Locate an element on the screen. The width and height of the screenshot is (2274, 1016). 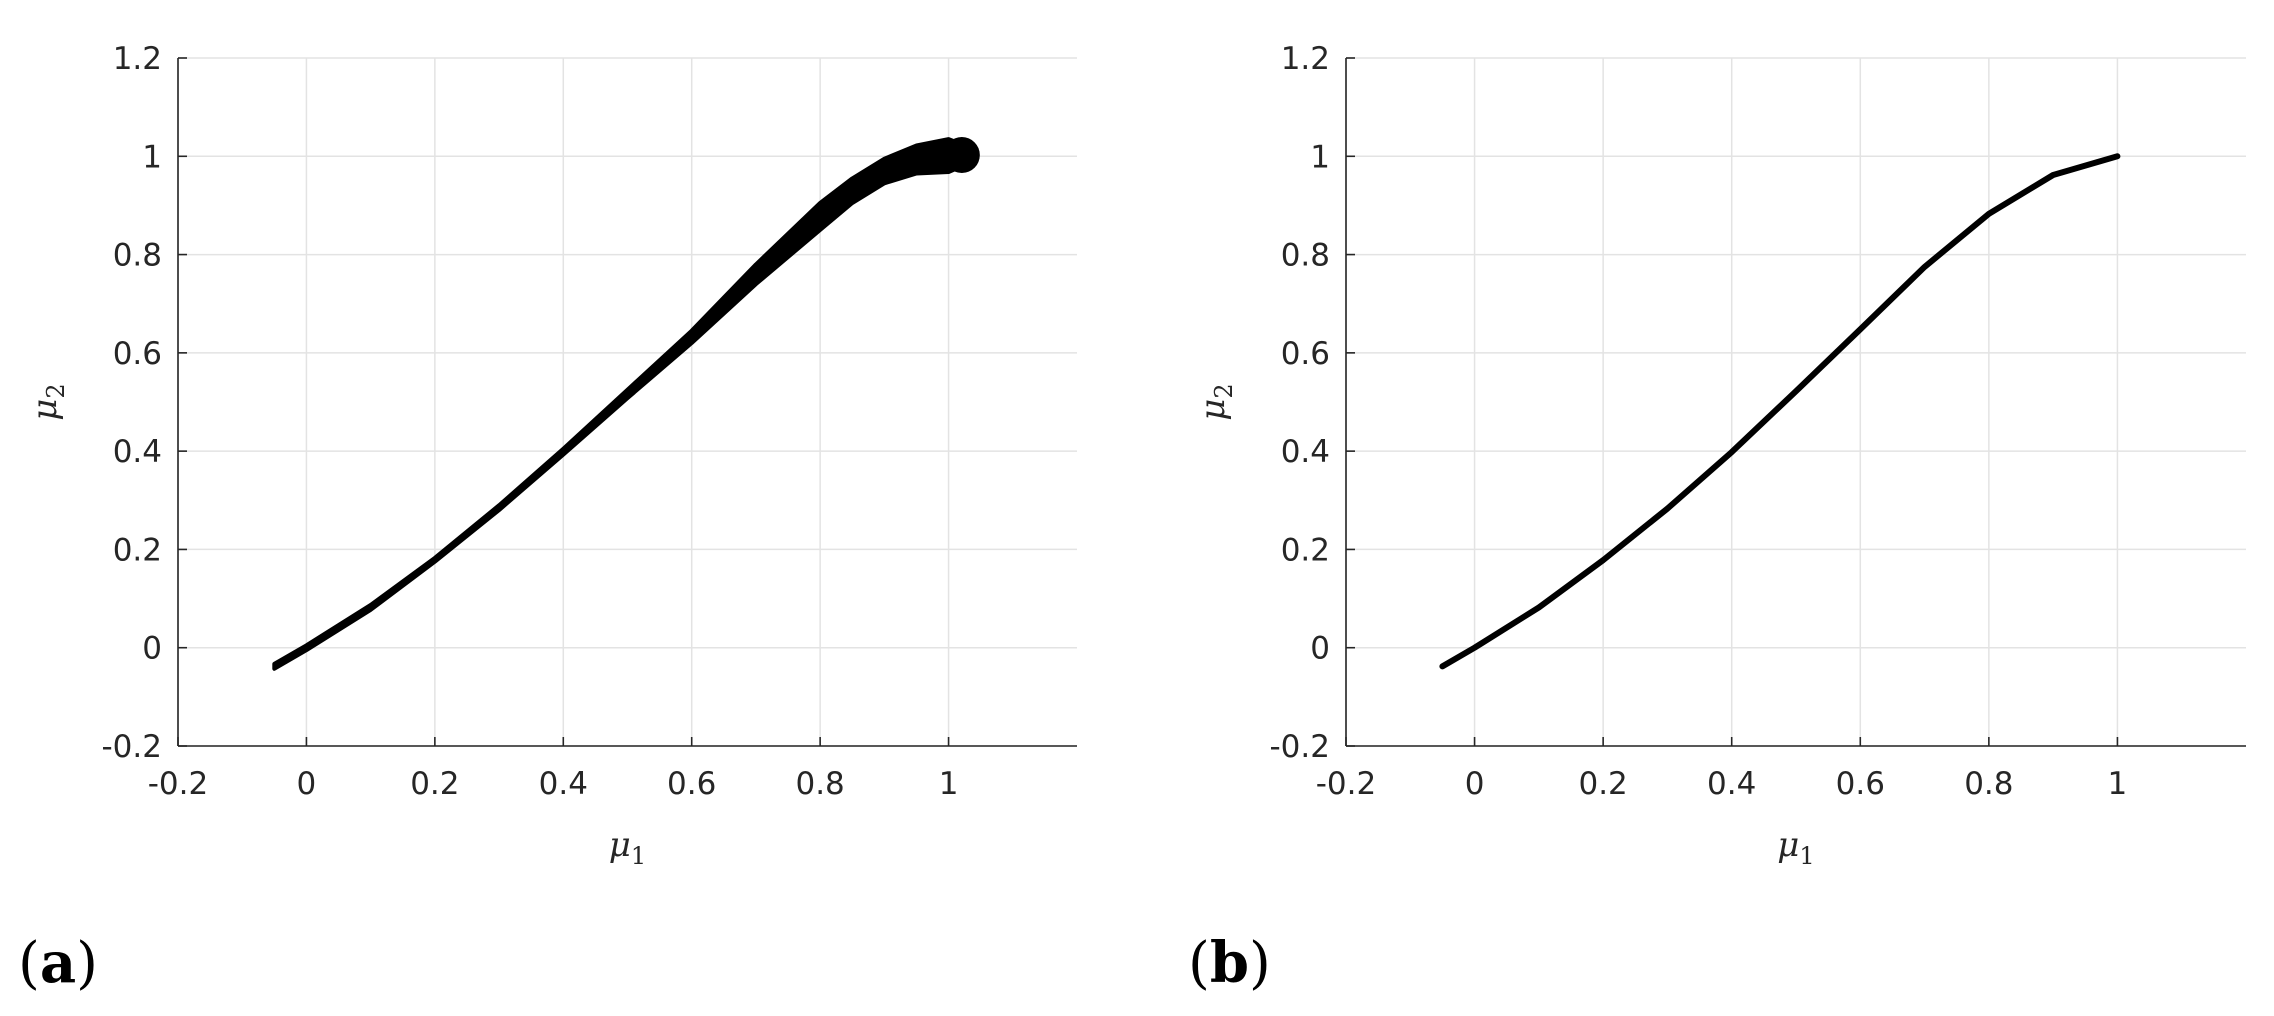
panel-label: (b) is located at coordinates (1229, 963).